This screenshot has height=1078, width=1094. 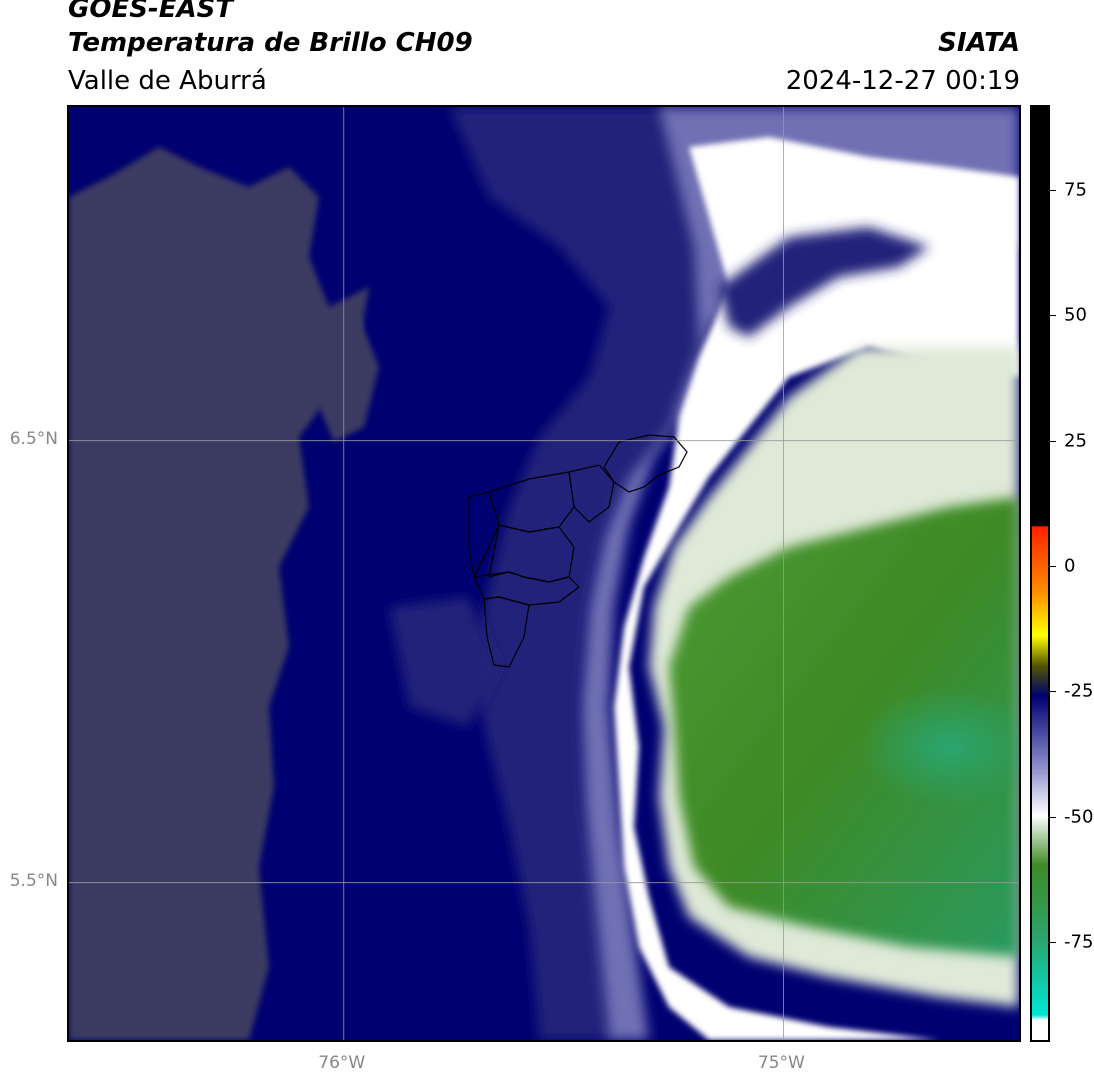 I want to click on colorbar-tick-label: -25, so click(x=1079, y=691).